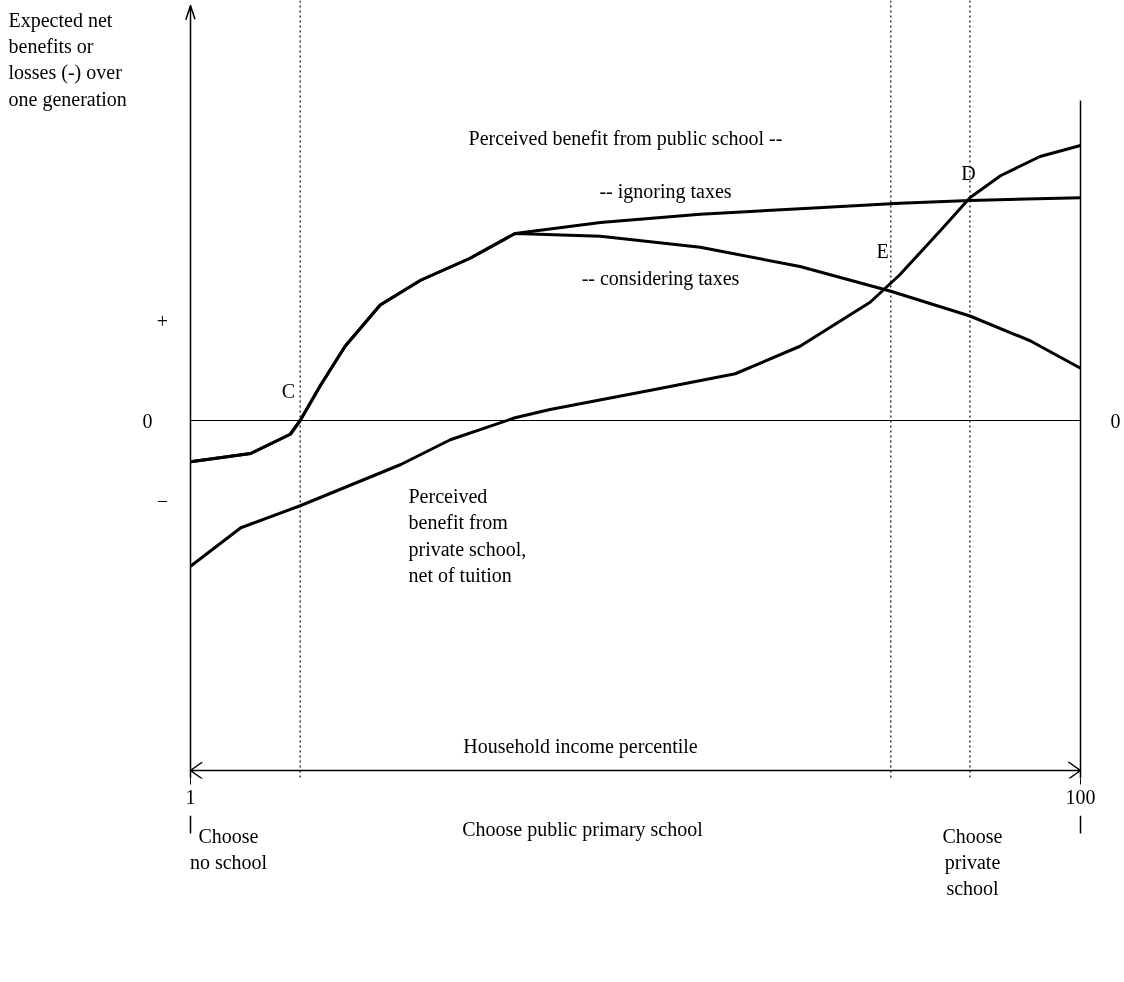 Image resolution: width=1124 pixels, height=982 pixels. What do you see at coordinates (190, 796) in the screenshot?
I see `x-tick-label: 1` at bounding box center [190, 796].